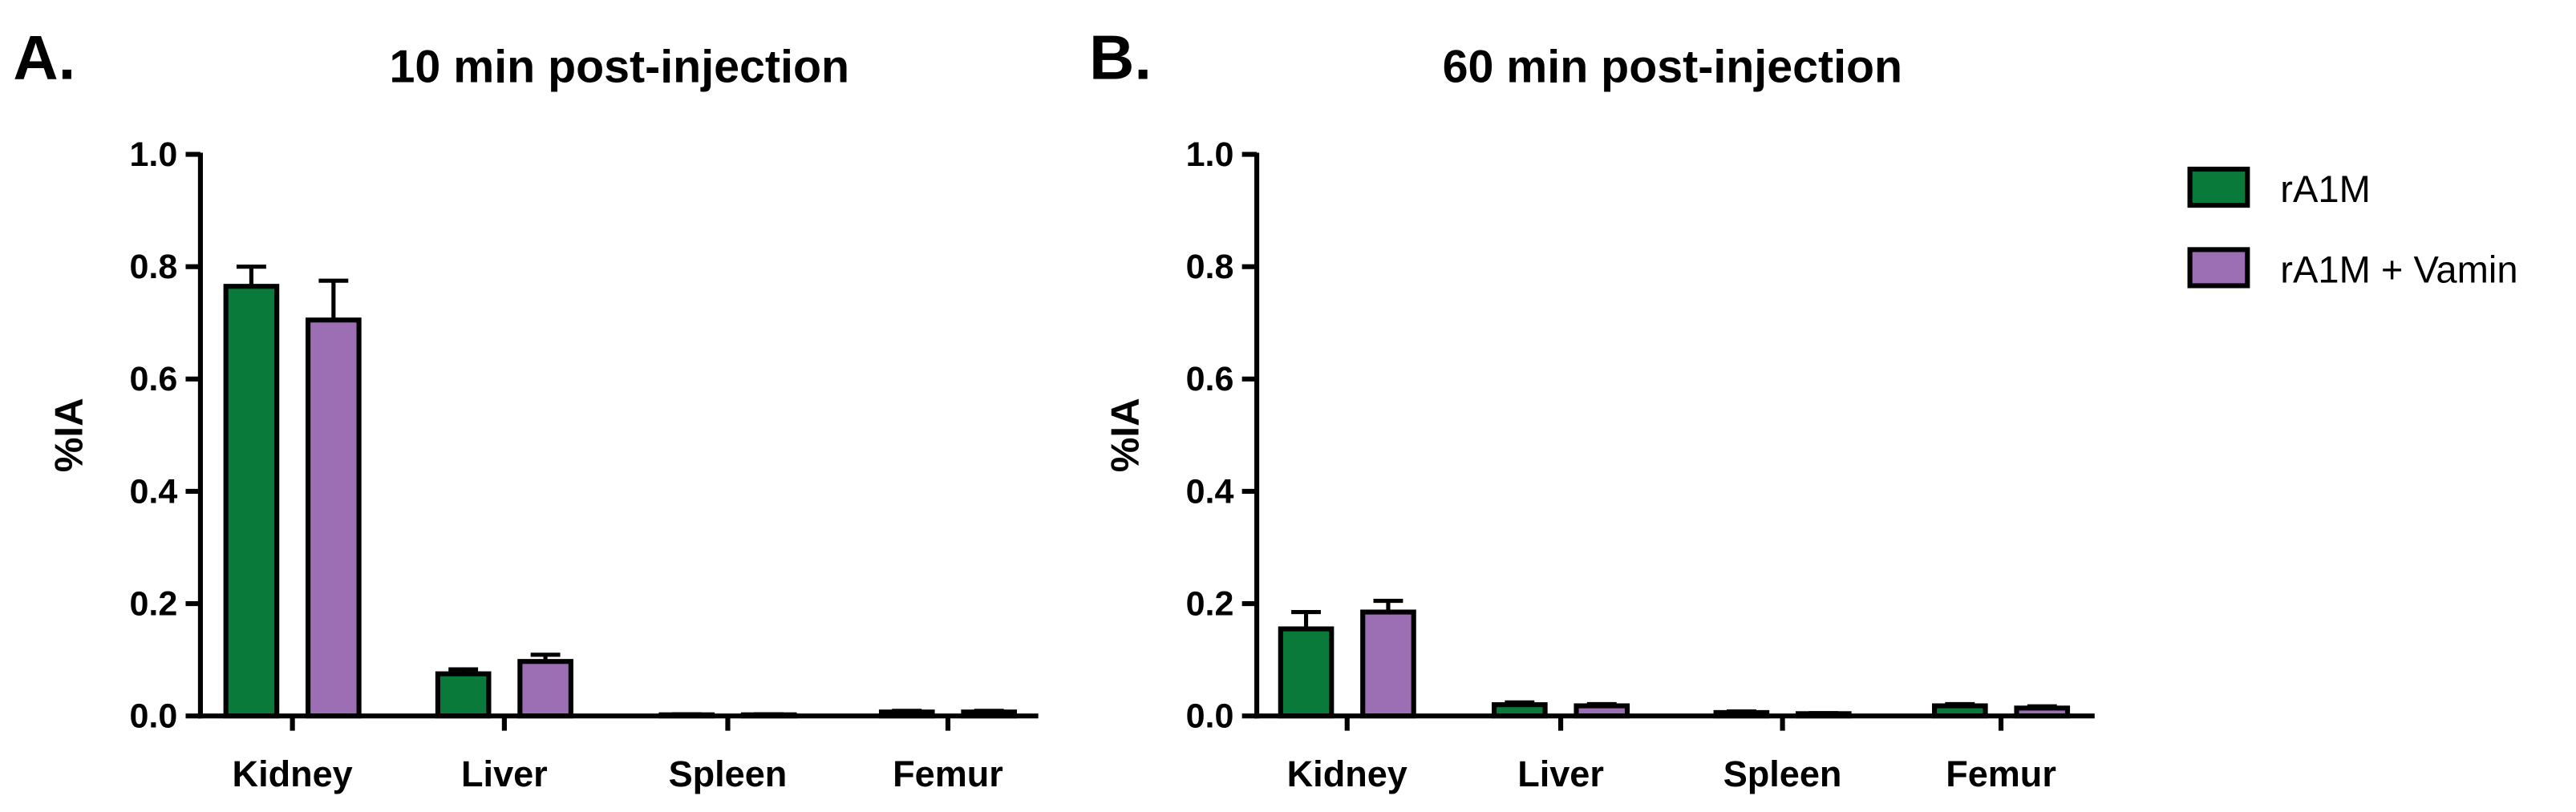  I want to click on legend-label: rA1M, so click(2325, 189).